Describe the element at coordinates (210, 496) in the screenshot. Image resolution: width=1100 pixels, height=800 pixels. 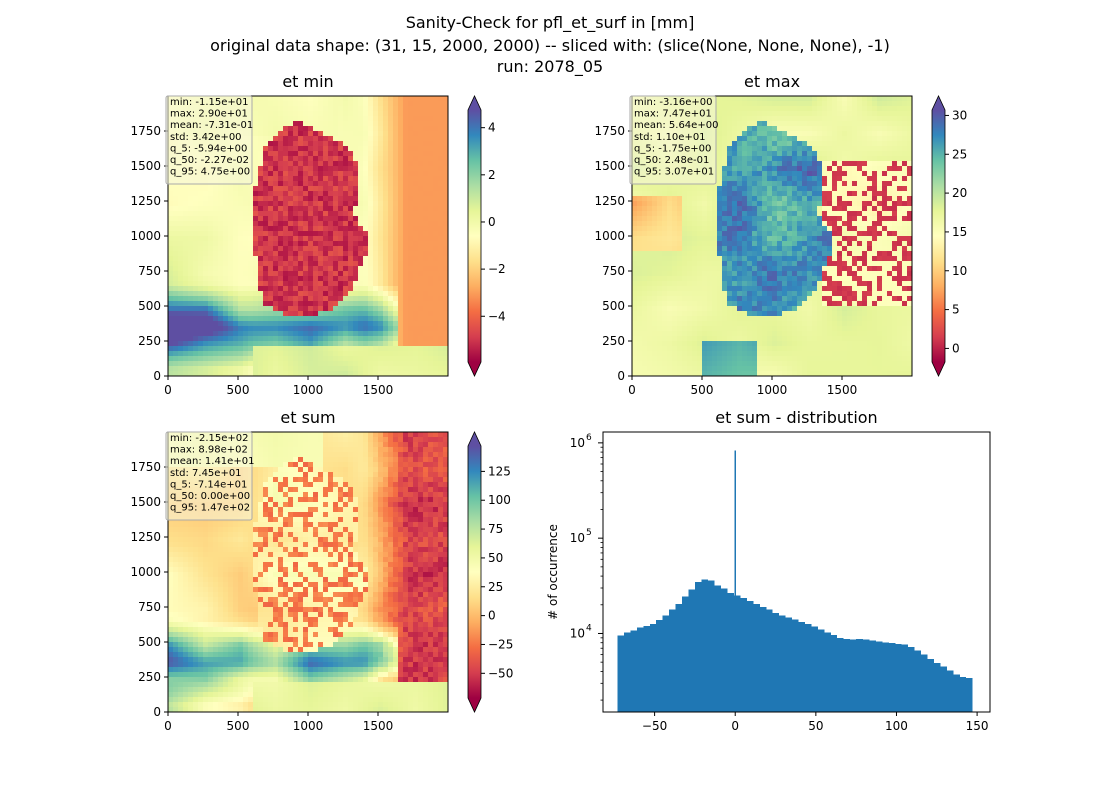
I see `stats-line: q_50: 0.00e+00` at that location.